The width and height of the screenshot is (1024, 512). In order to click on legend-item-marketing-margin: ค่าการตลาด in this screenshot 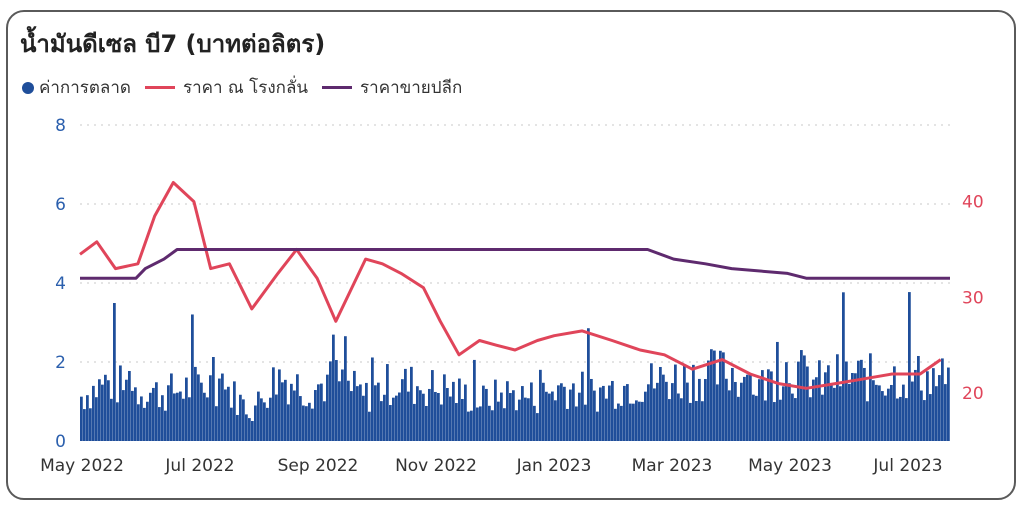, I will do `click(76, 87)`.